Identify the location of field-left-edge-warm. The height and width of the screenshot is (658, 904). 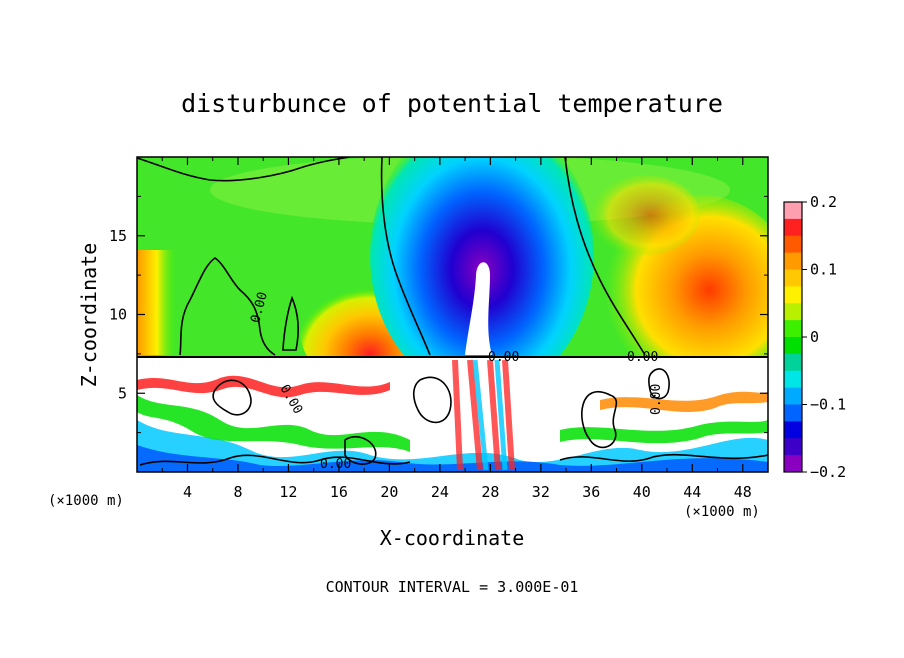
(157, 302).